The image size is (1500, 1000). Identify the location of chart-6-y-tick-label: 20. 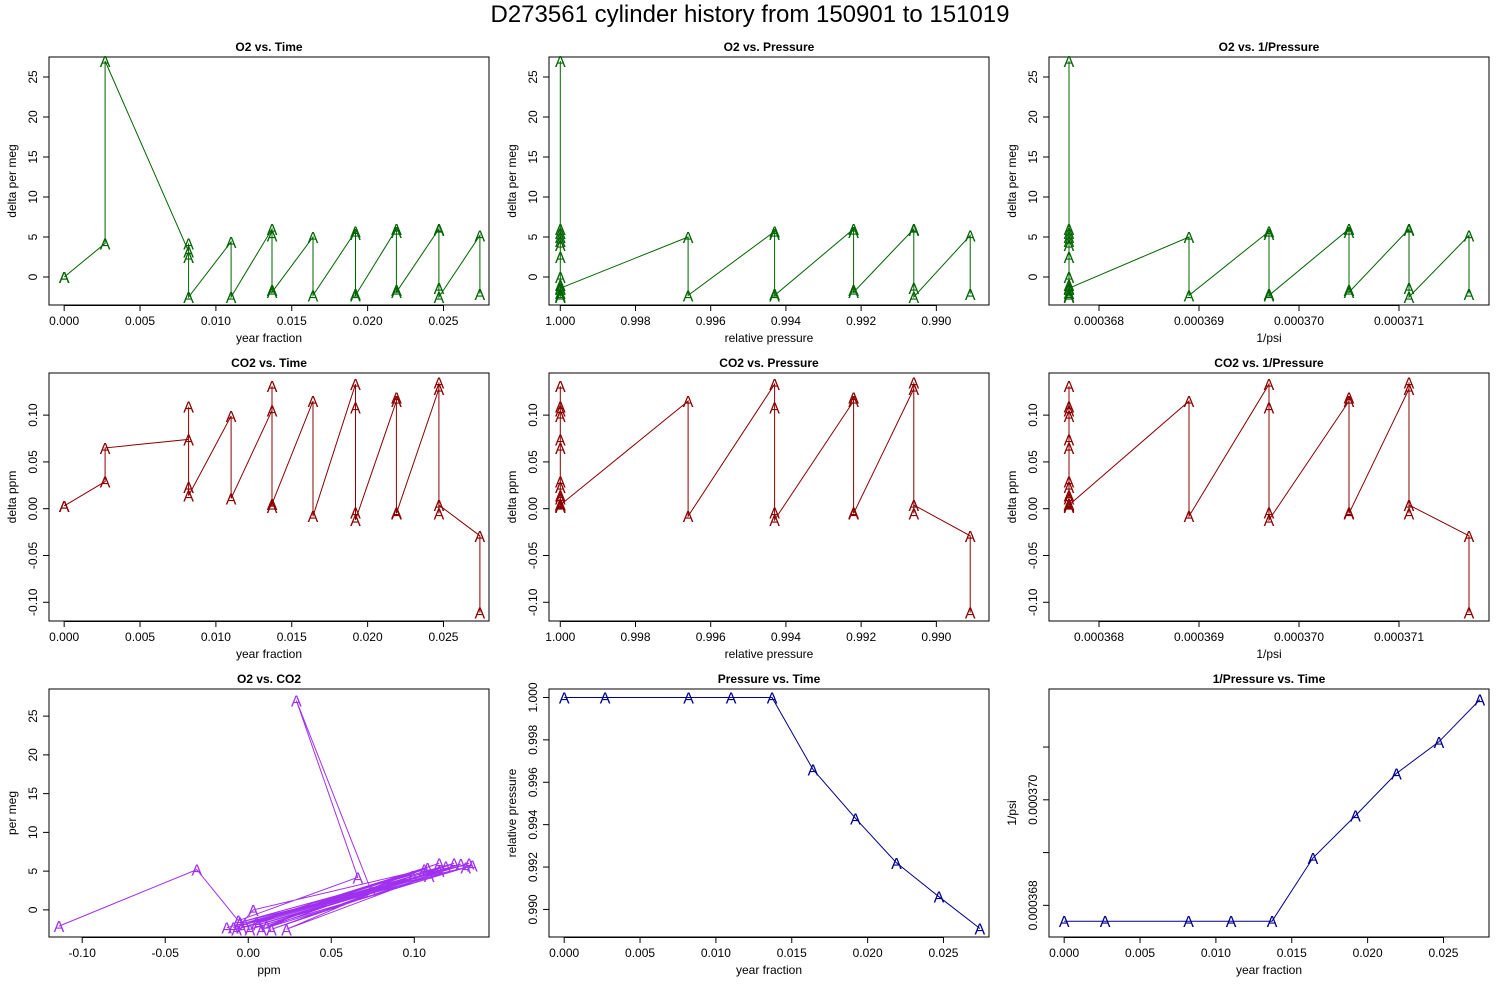
(33, 755).